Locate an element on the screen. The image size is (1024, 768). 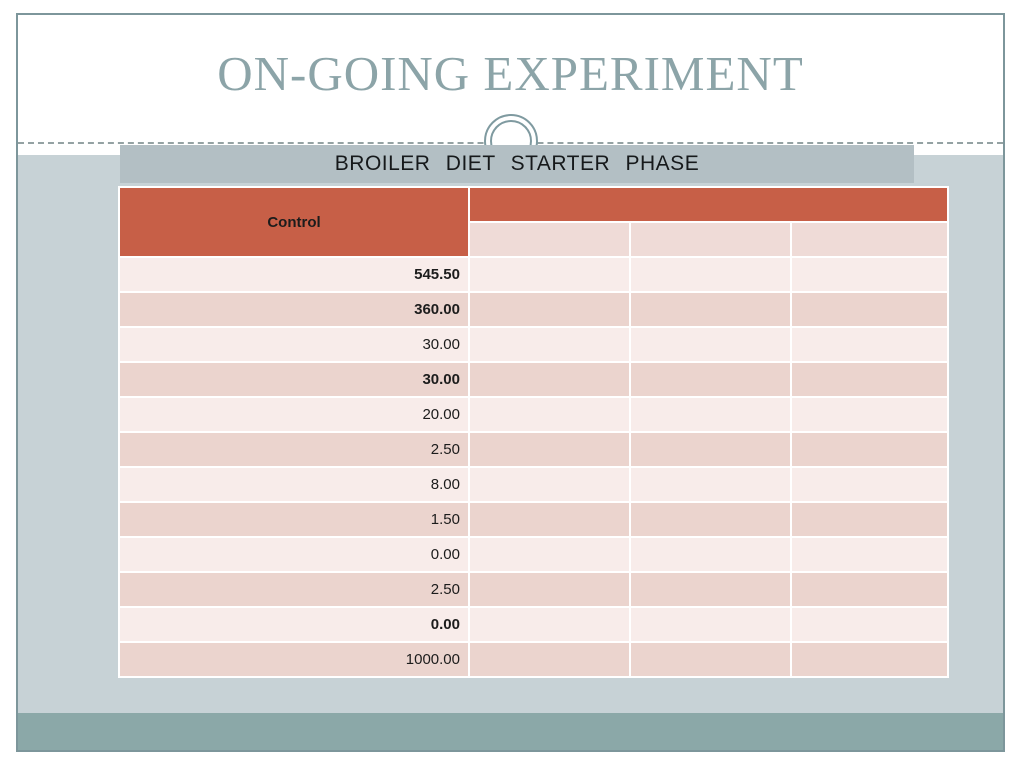
table-row: 20.00 is located at coordinates (533, 414).